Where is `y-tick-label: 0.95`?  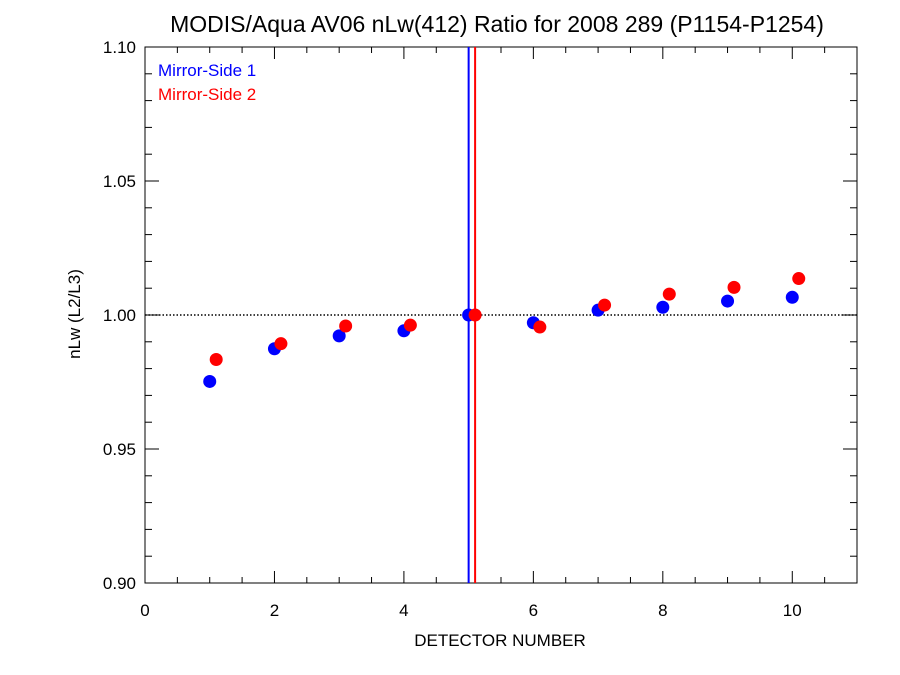 y-tick-label: 0.95 is located at coordinates (119, 449).